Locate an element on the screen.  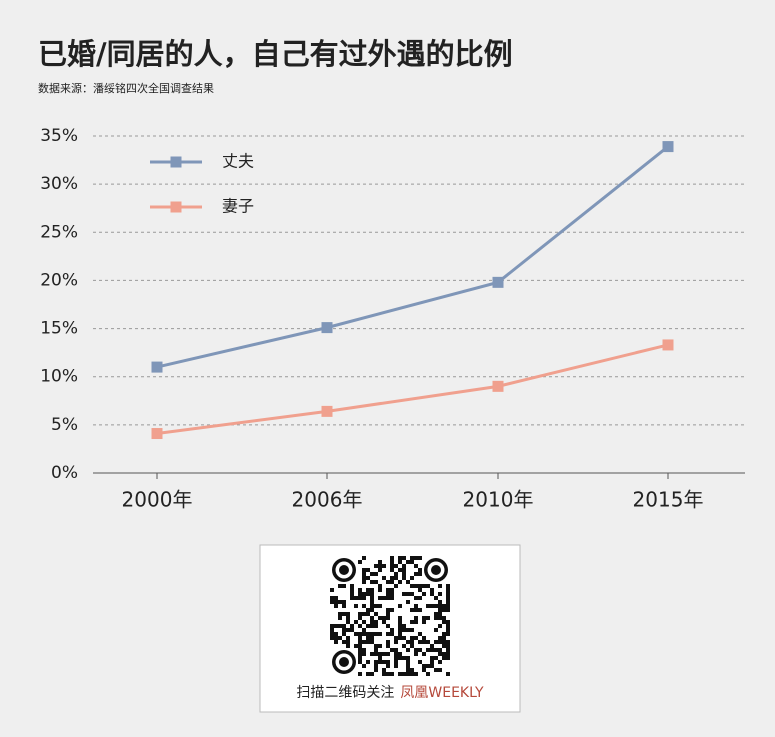
y-tick-label: 15% is located at coordinates (59, 329).